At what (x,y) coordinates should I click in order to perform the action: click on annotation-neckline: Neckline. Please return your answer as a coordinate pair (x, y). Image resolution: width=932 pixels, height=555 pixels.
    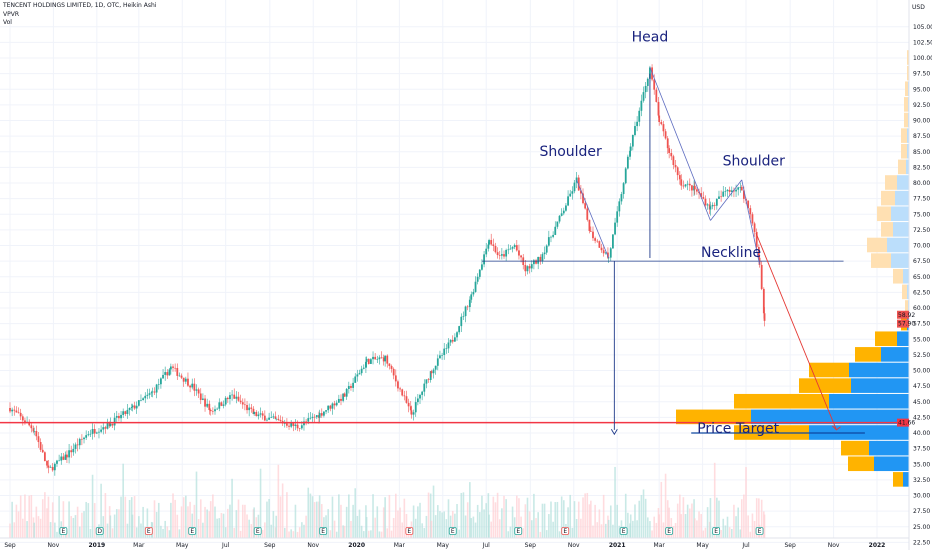
    Looking at the image, I should click on (731, 253).